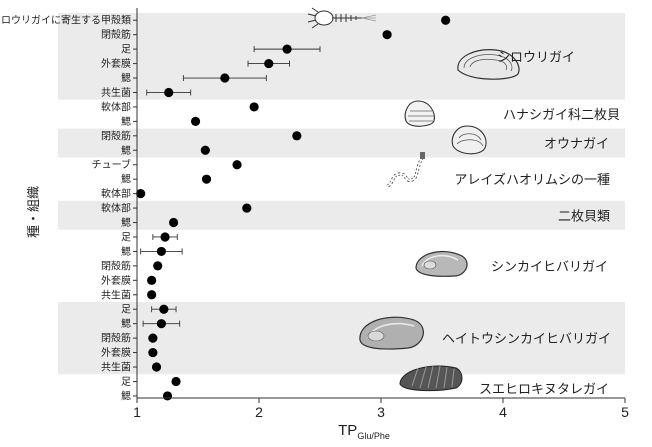  What do you see at coordinates (469, 140) in the screenshot?
I see `conchocele-shell-icon` at bounding box center [469, 140].